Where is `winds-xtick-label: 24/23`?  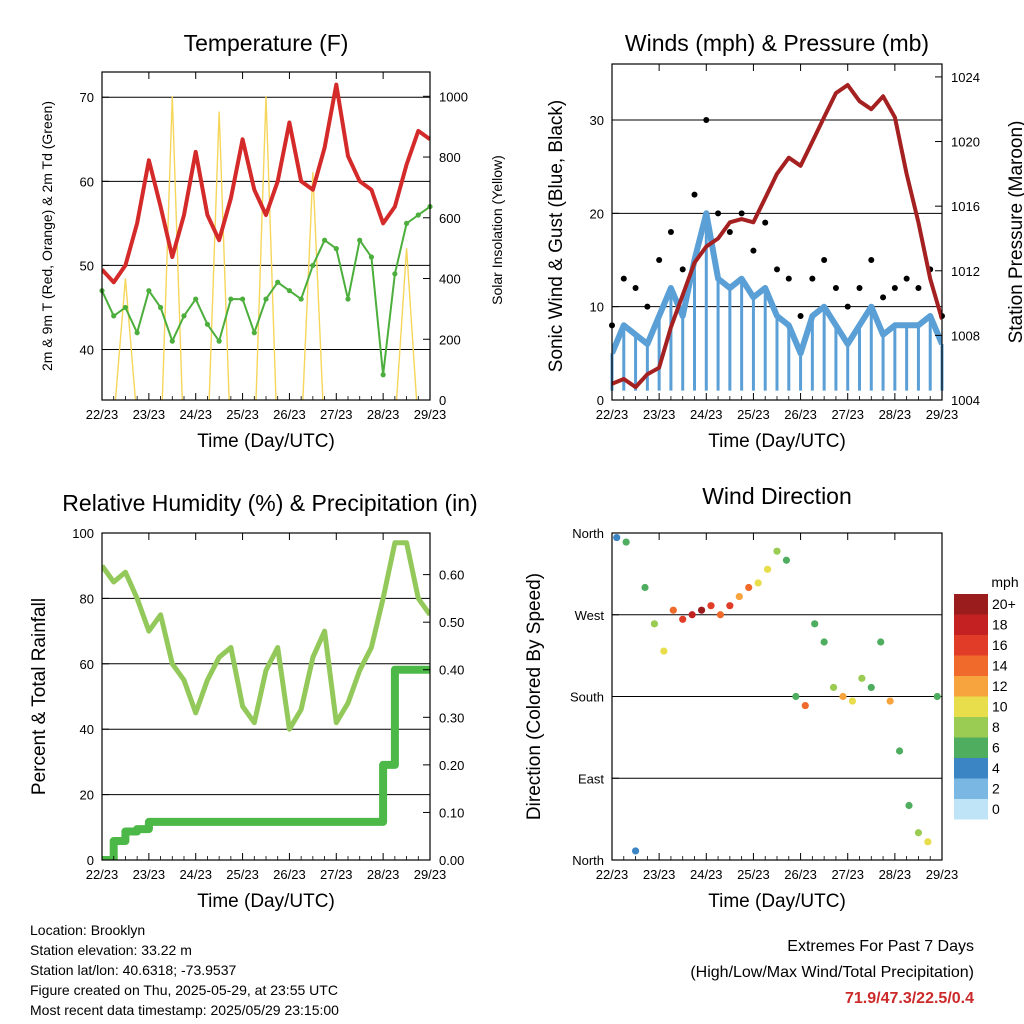 winds-xtick-label: 24/23 is located at coordinates (706, 414).